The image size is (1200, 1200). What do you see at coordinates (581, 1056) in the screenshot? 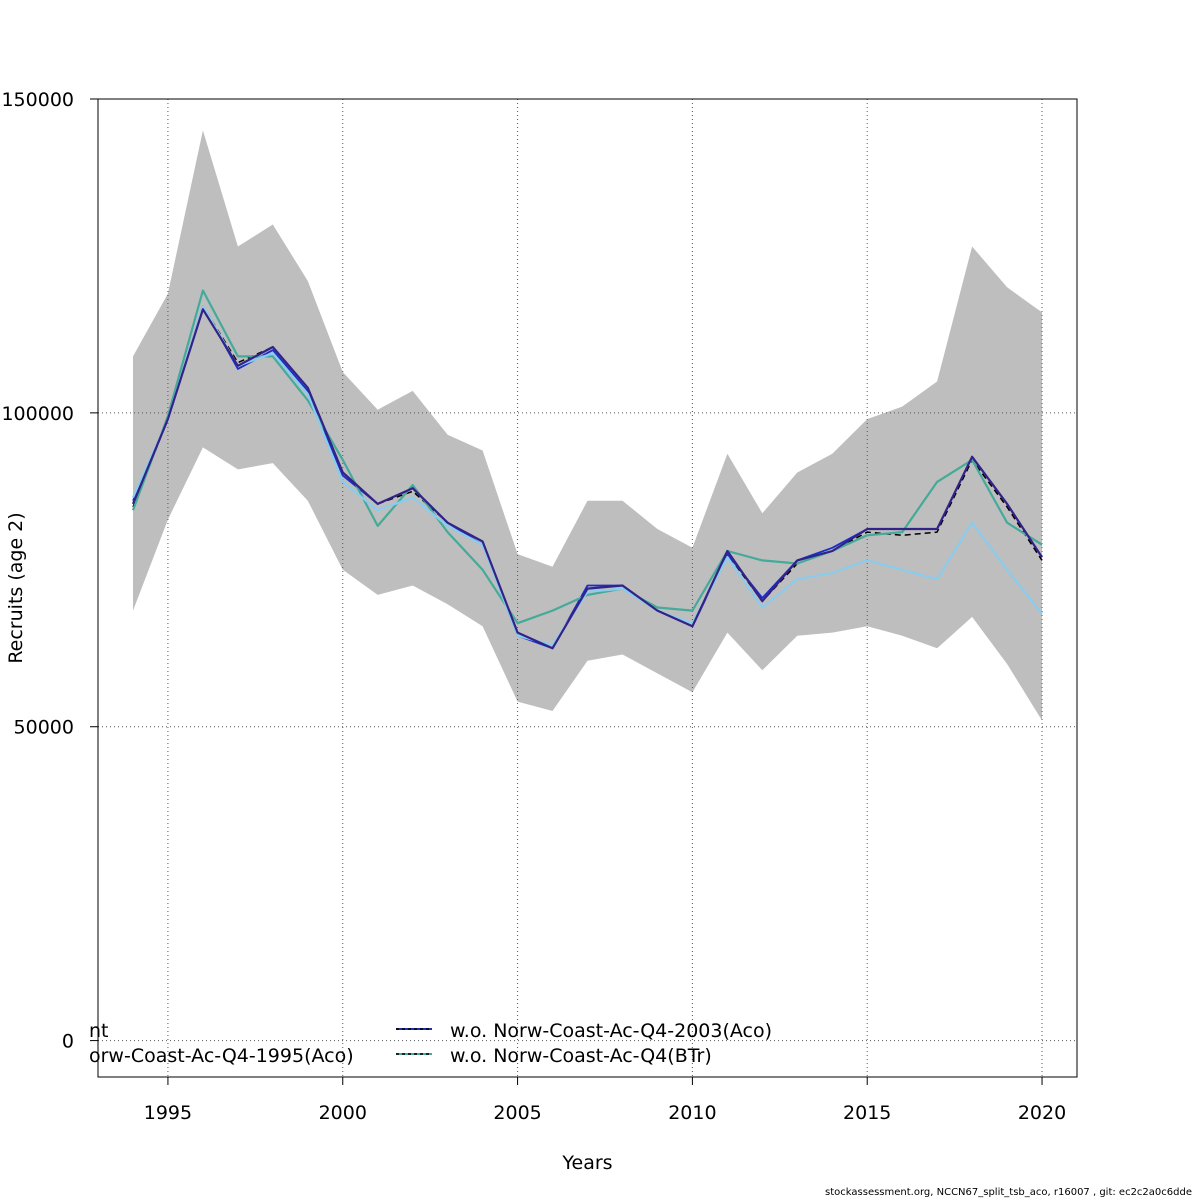
I see `legend-entry-4: w.o. Norw-Coast-Ac-Q4(BTr)` at bounding box center [581, 1056].